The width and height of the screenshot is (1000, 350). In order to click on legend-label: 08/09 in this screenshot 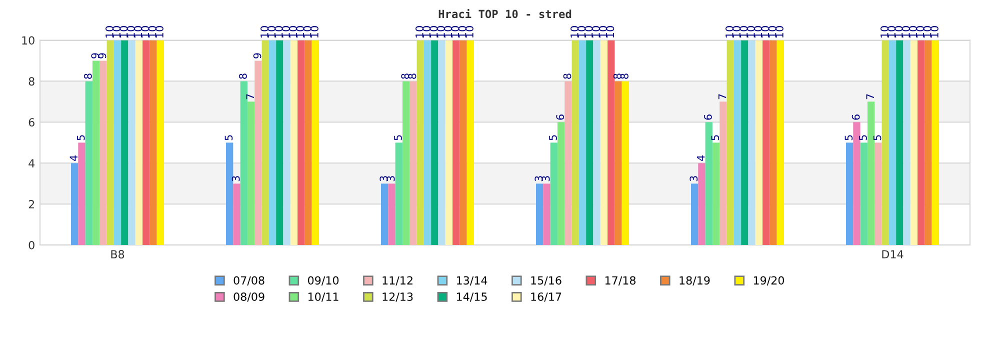, I will do `click(249, 297)`.